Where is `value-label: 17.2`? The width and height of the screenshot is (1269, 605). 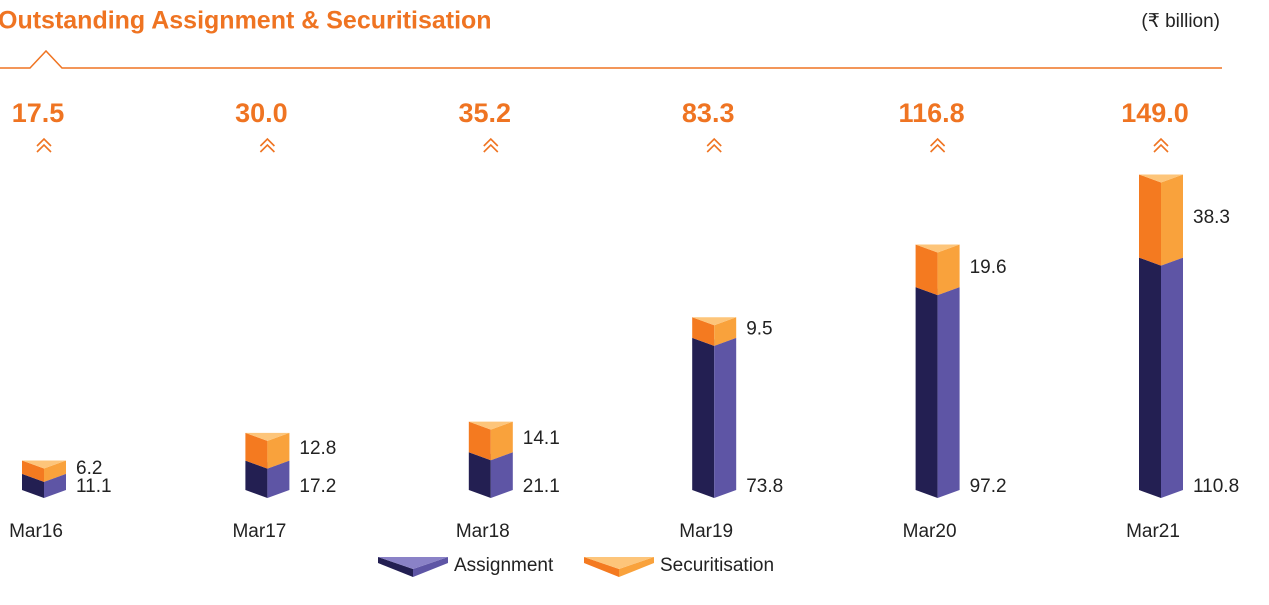 value-label: 17.2 is located at coordinates (317, 486).